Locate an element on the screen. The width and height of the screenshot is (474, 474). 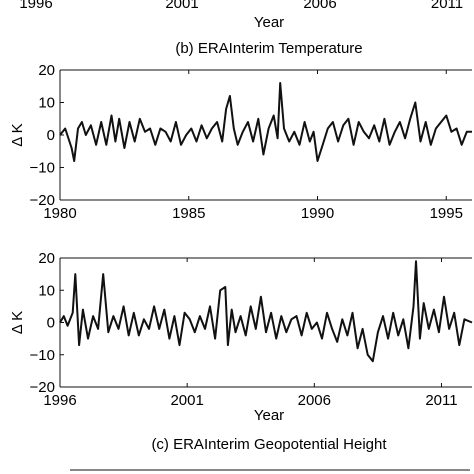
x-tick-label: 2006 is located at coordinates (314, 400).